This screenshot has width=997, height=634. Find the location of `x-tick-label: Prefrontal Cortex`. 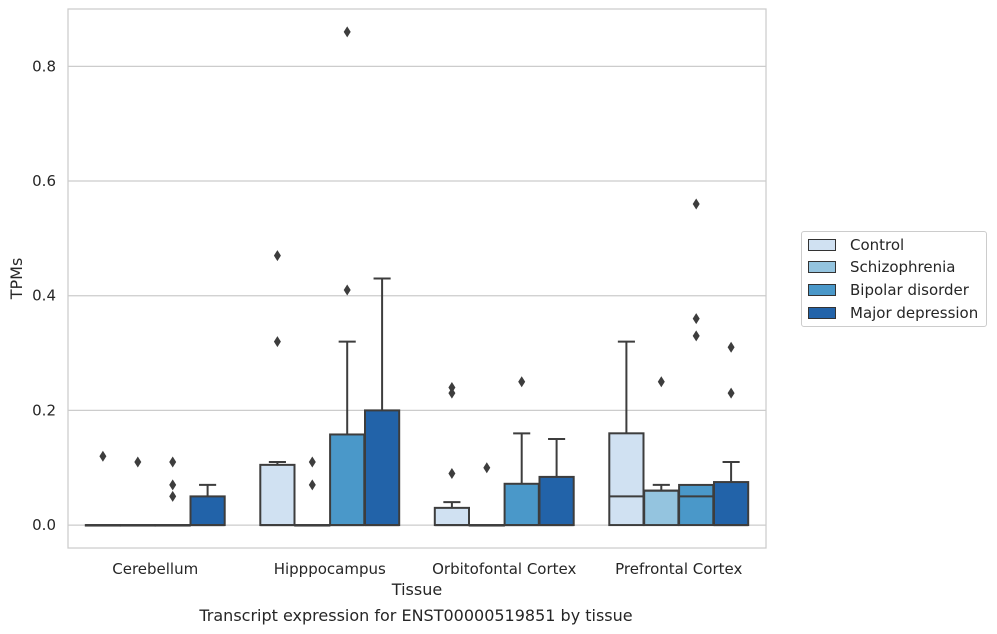

x-tick-label: Prefrontal Cortex is located at coordinates (678, 569).